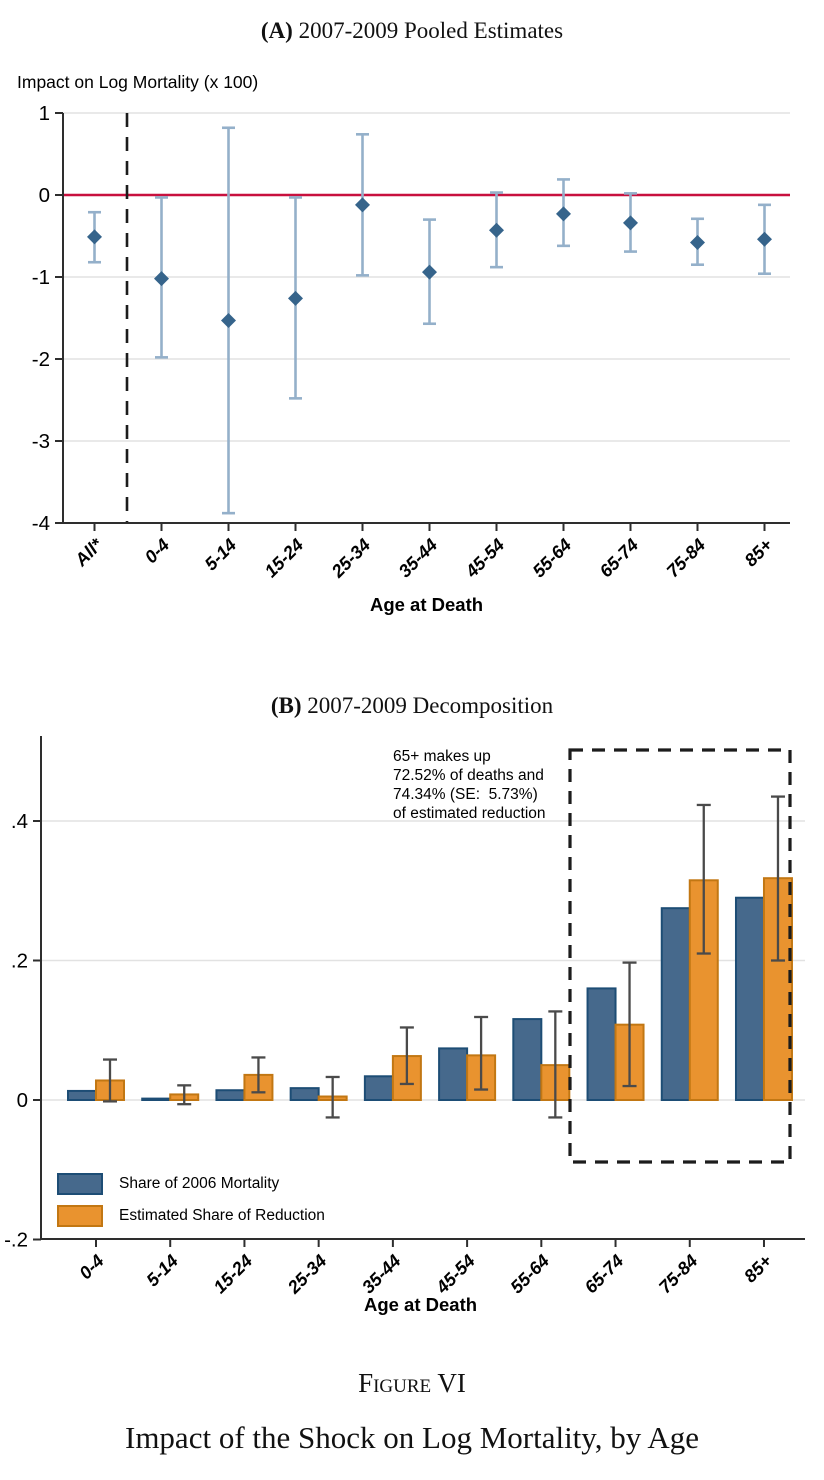  Describe the element at coordinates (619, 558) in the screenshot. I see `panel-a-x-tick-label: 65-74` at that location.